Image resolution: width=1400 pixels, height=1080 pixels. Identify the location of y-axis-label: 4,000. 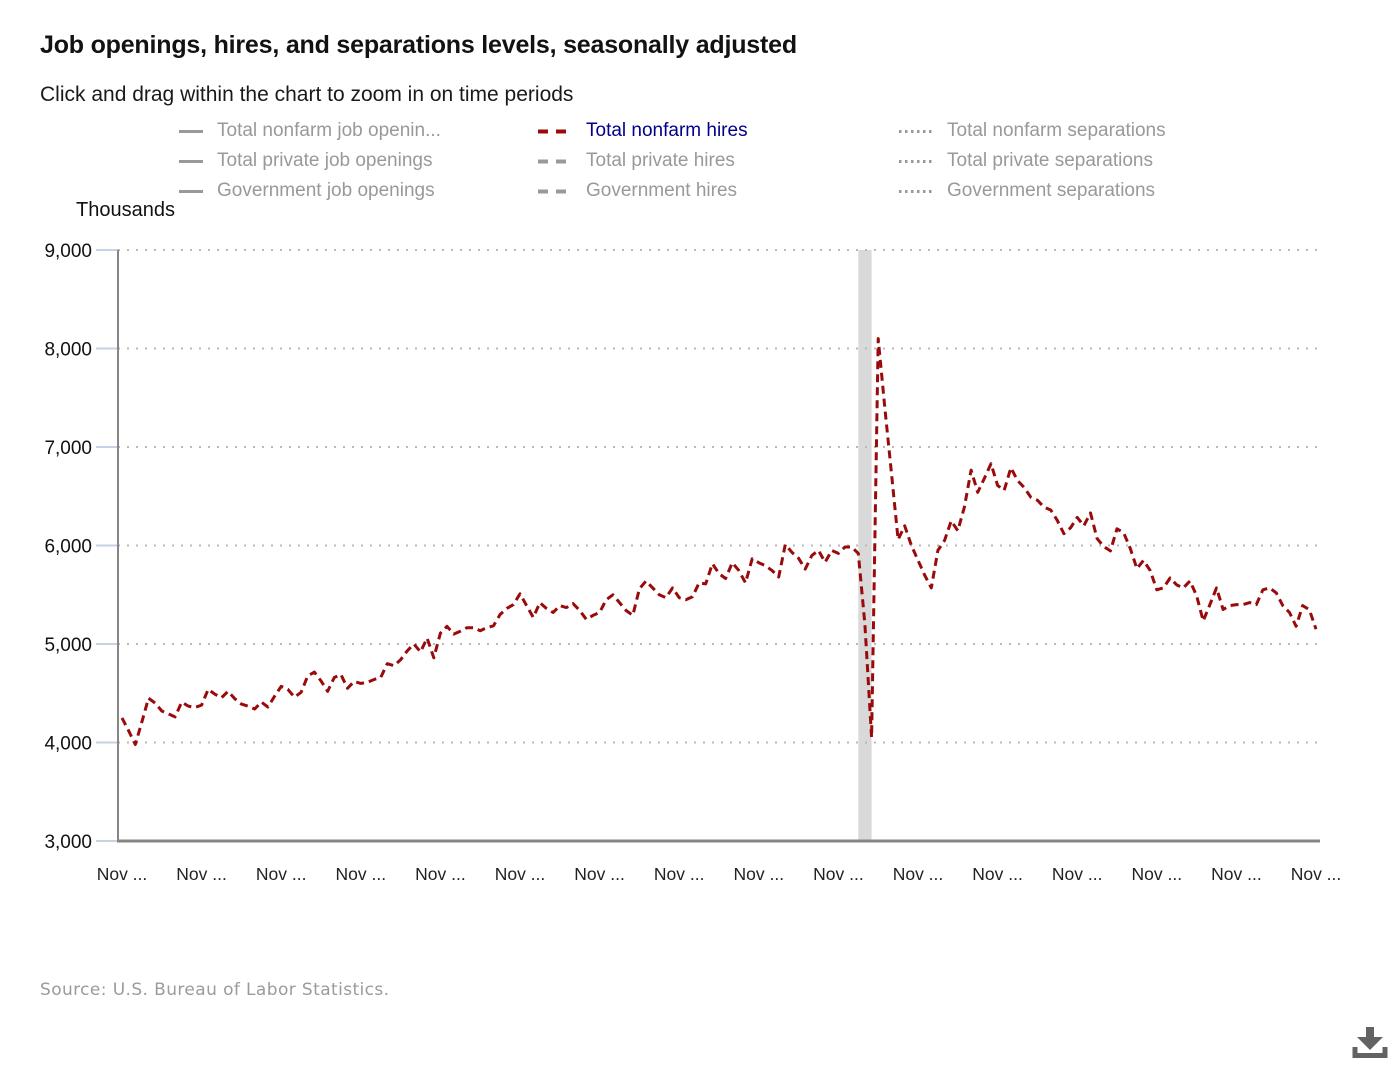
(68, 744).